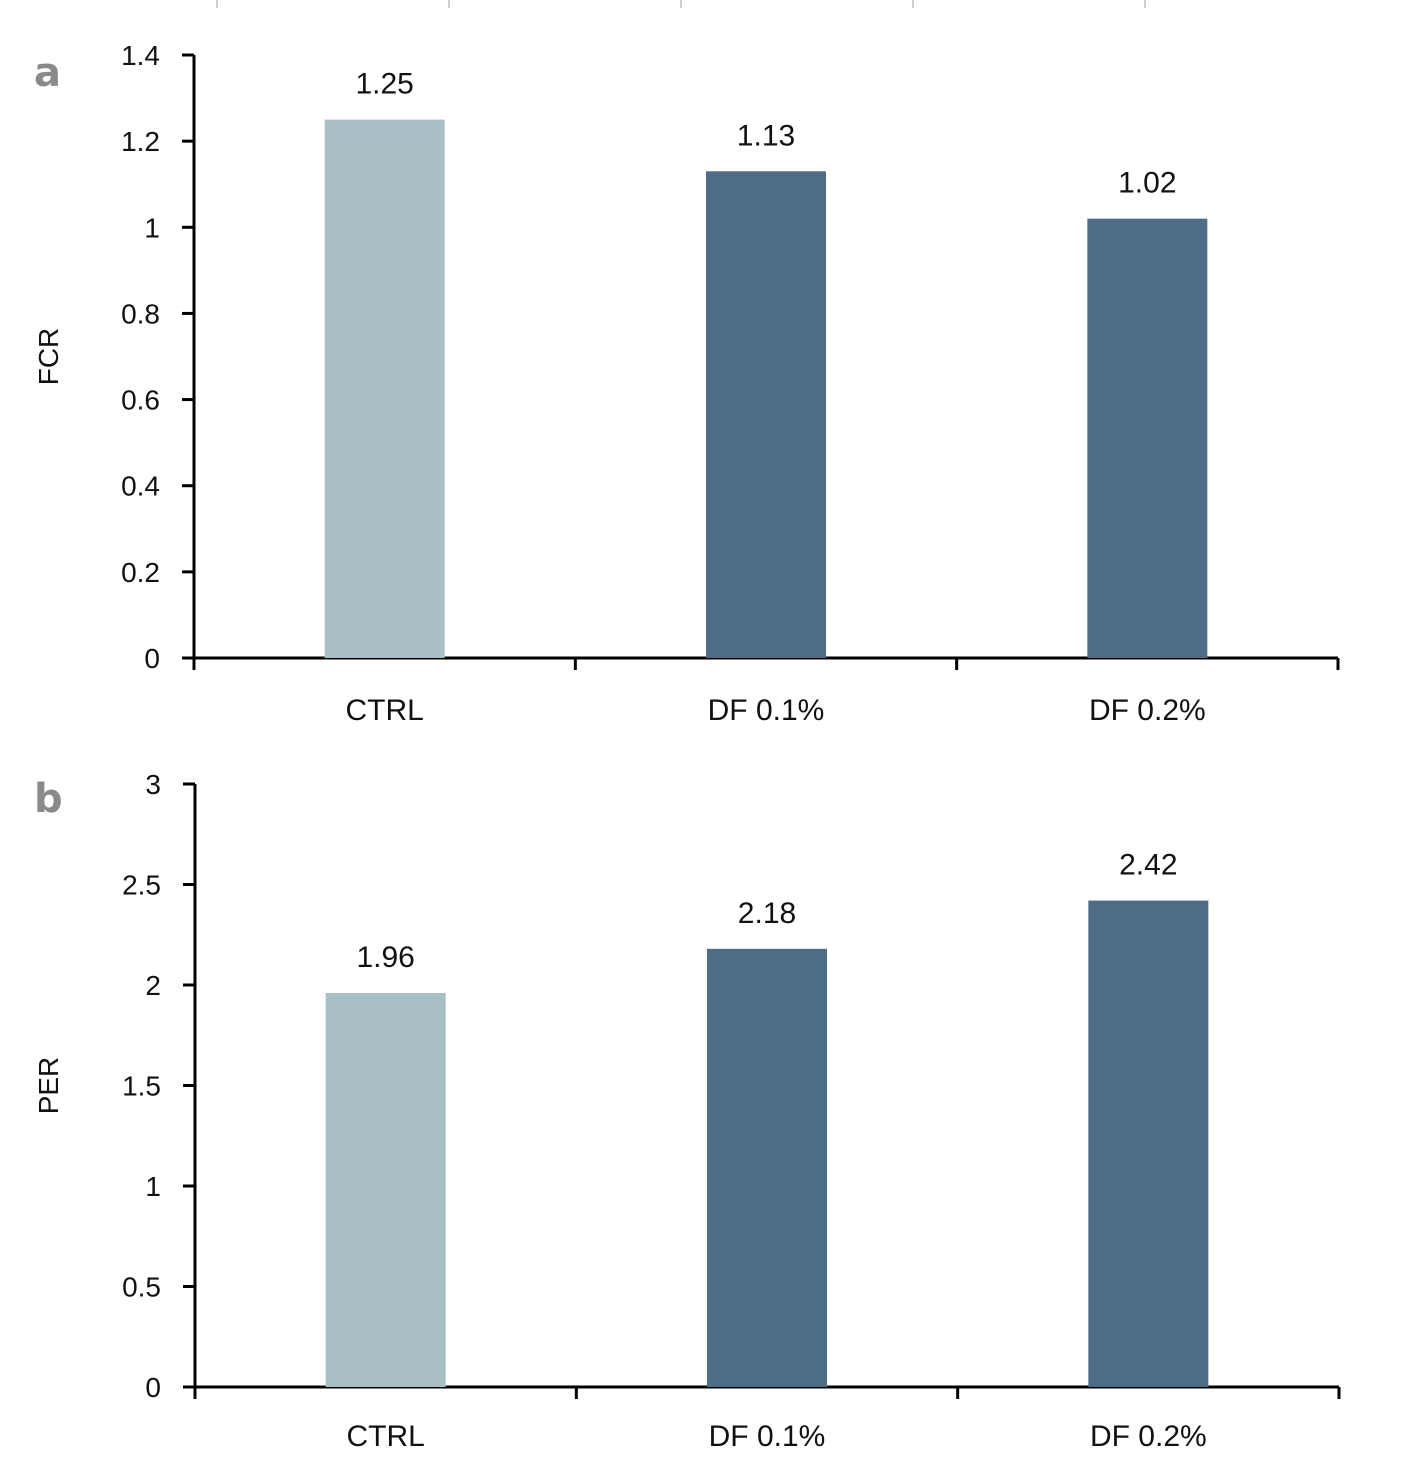 The height and width of the screenshot is (1481, 1417). What do you see at coordinates (48, 357) in the screenshot?
I see `y-axis-title: FCR` at bounding box center [48, 357].